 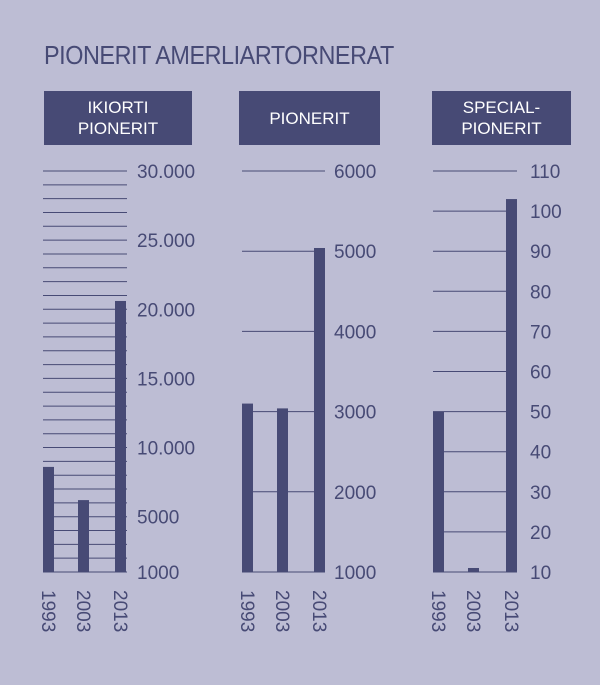 What do you see at coordinates (540, 573) in the screenshot?
I see `y-tick-label: 10` at bounding box center [540, 573].